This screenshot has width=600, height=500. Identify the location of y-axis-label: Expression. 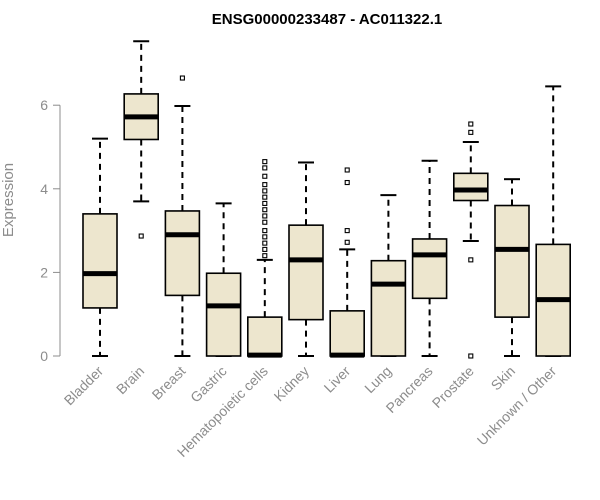
(8, 200).